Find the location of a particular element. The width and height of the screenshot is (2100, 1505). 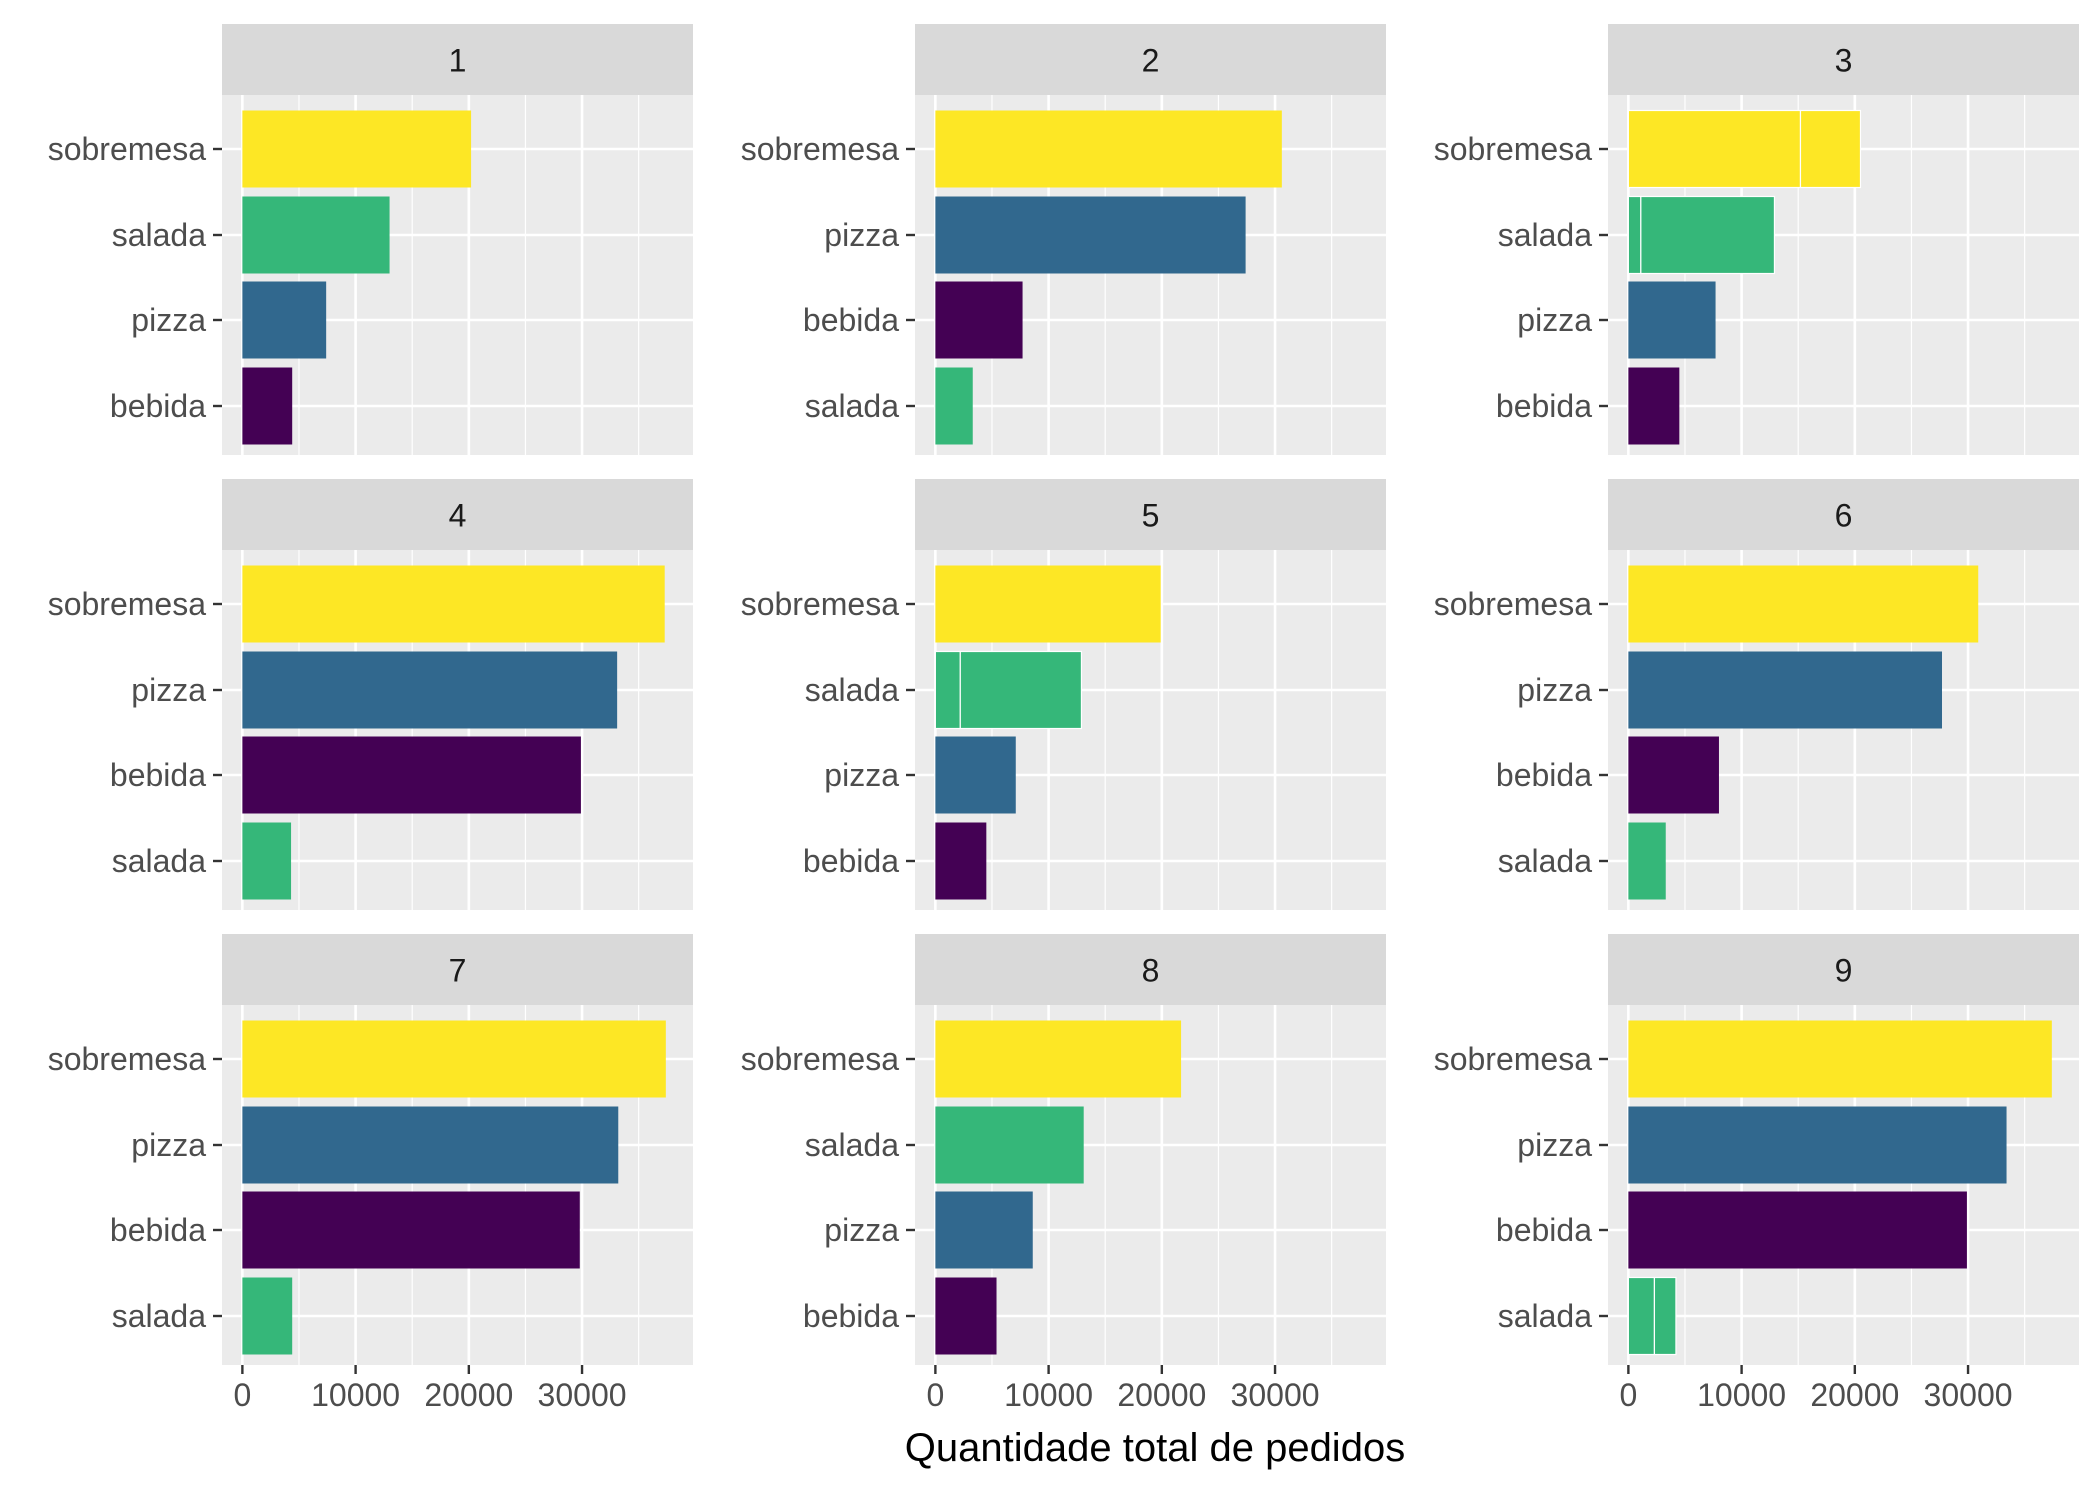

facet-title: 7 is located at coordinates (458, 971).